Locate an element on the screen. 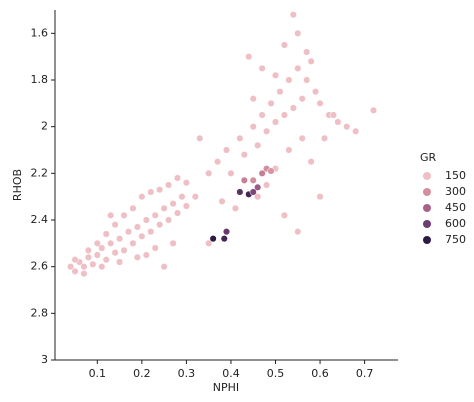  y-tick-label: 2 is located at coordinates (44, 126).